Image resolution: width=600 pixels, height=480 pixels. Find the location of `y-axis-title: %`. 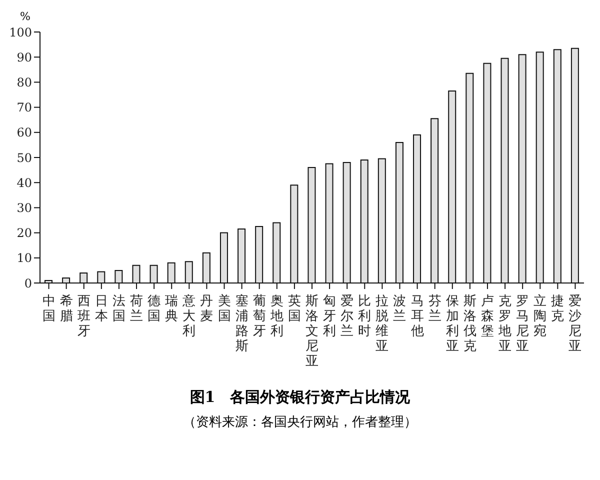

y-axis-title: % is located at coordinates (25, 16).